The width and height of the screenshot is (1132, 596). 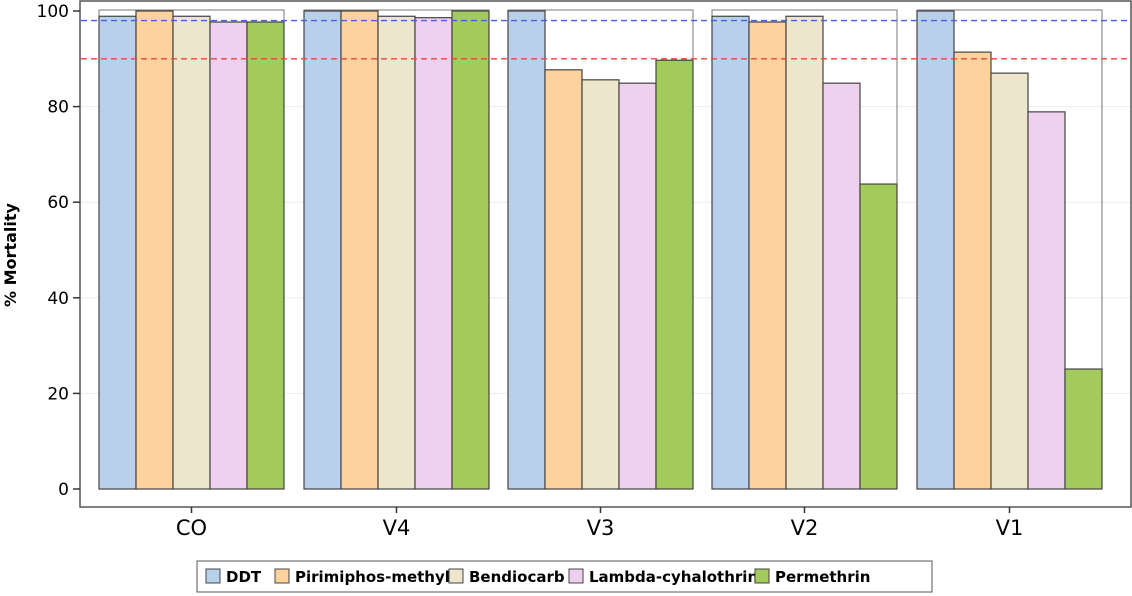 What do you see at coordinates (972, 270) in the screenshot?
I see `bar-V1-pirimiphos-methyl` at bounding box center [972, 270].